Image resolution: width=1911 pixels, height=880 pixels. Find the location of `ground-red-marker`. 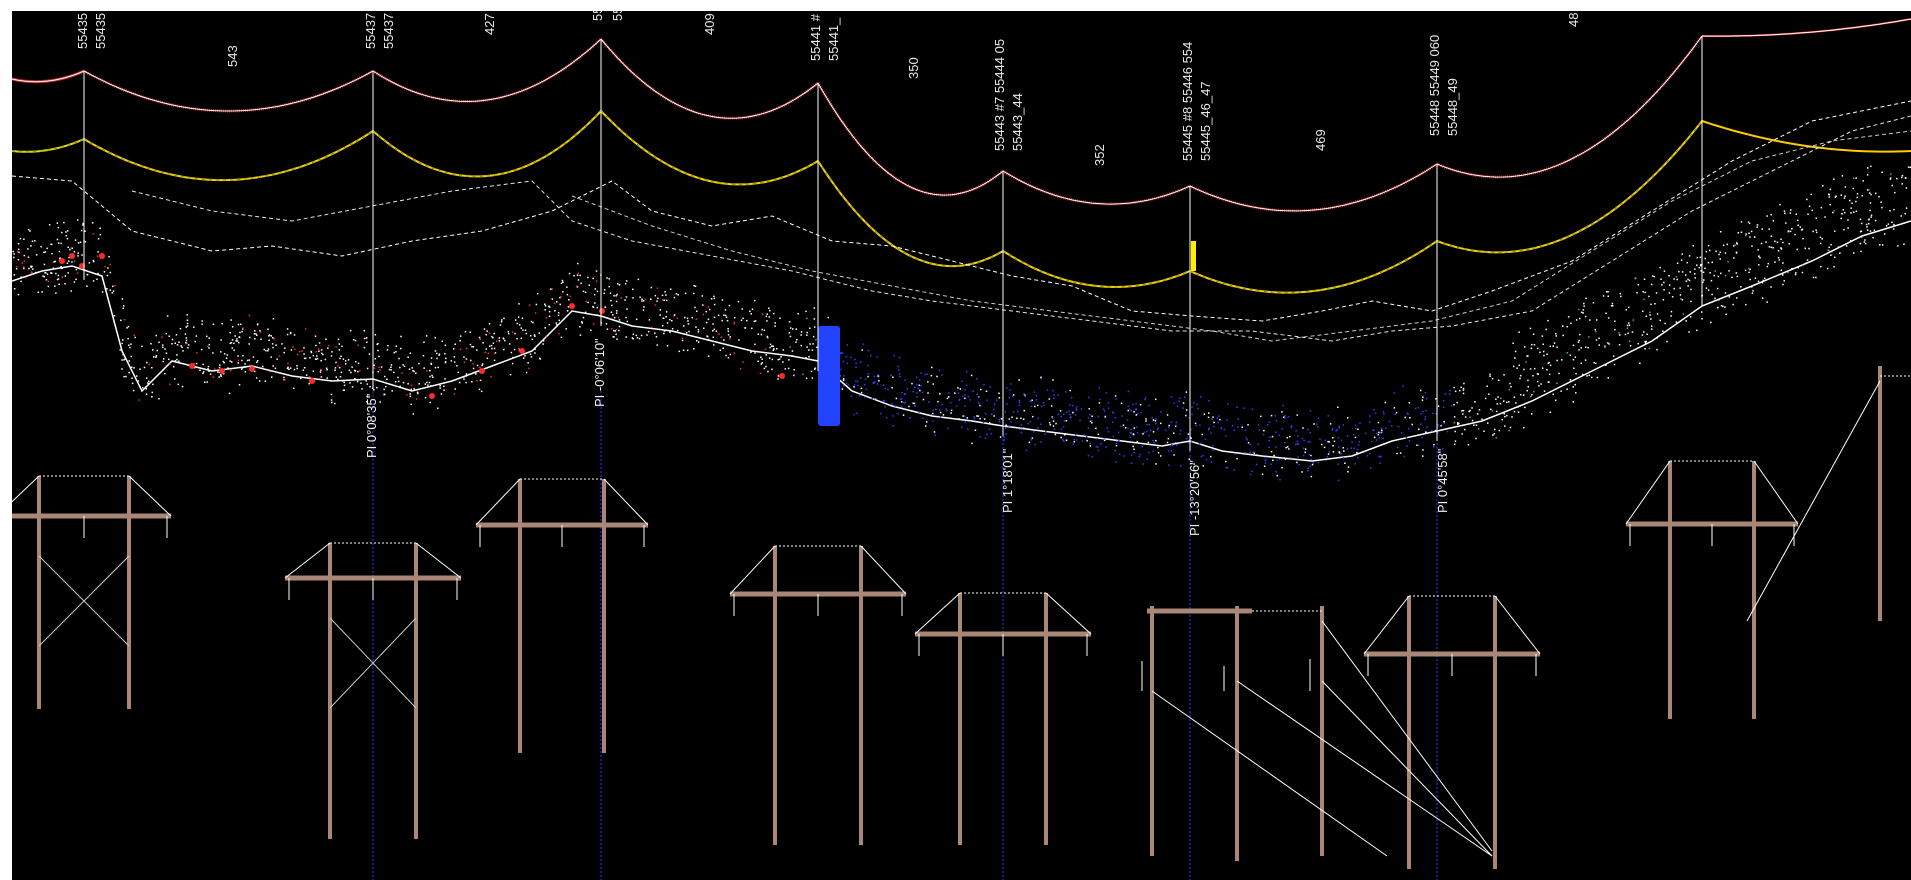

ground-red-marker is located at coordinates (602, 311).